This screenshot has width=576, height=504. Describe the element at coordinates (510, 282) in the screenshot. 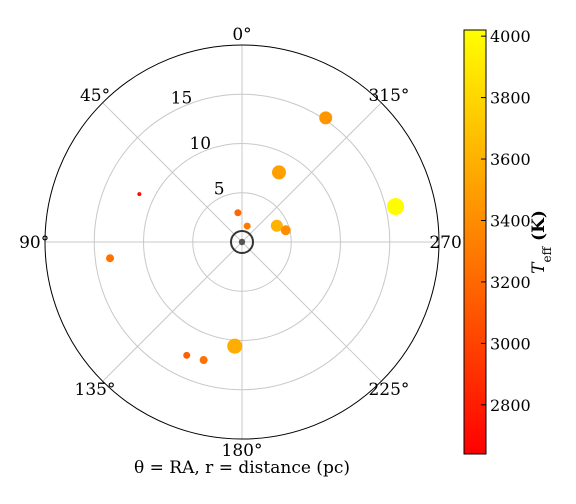

I see `colorbar-tick-label-3200: 3200` at that location.